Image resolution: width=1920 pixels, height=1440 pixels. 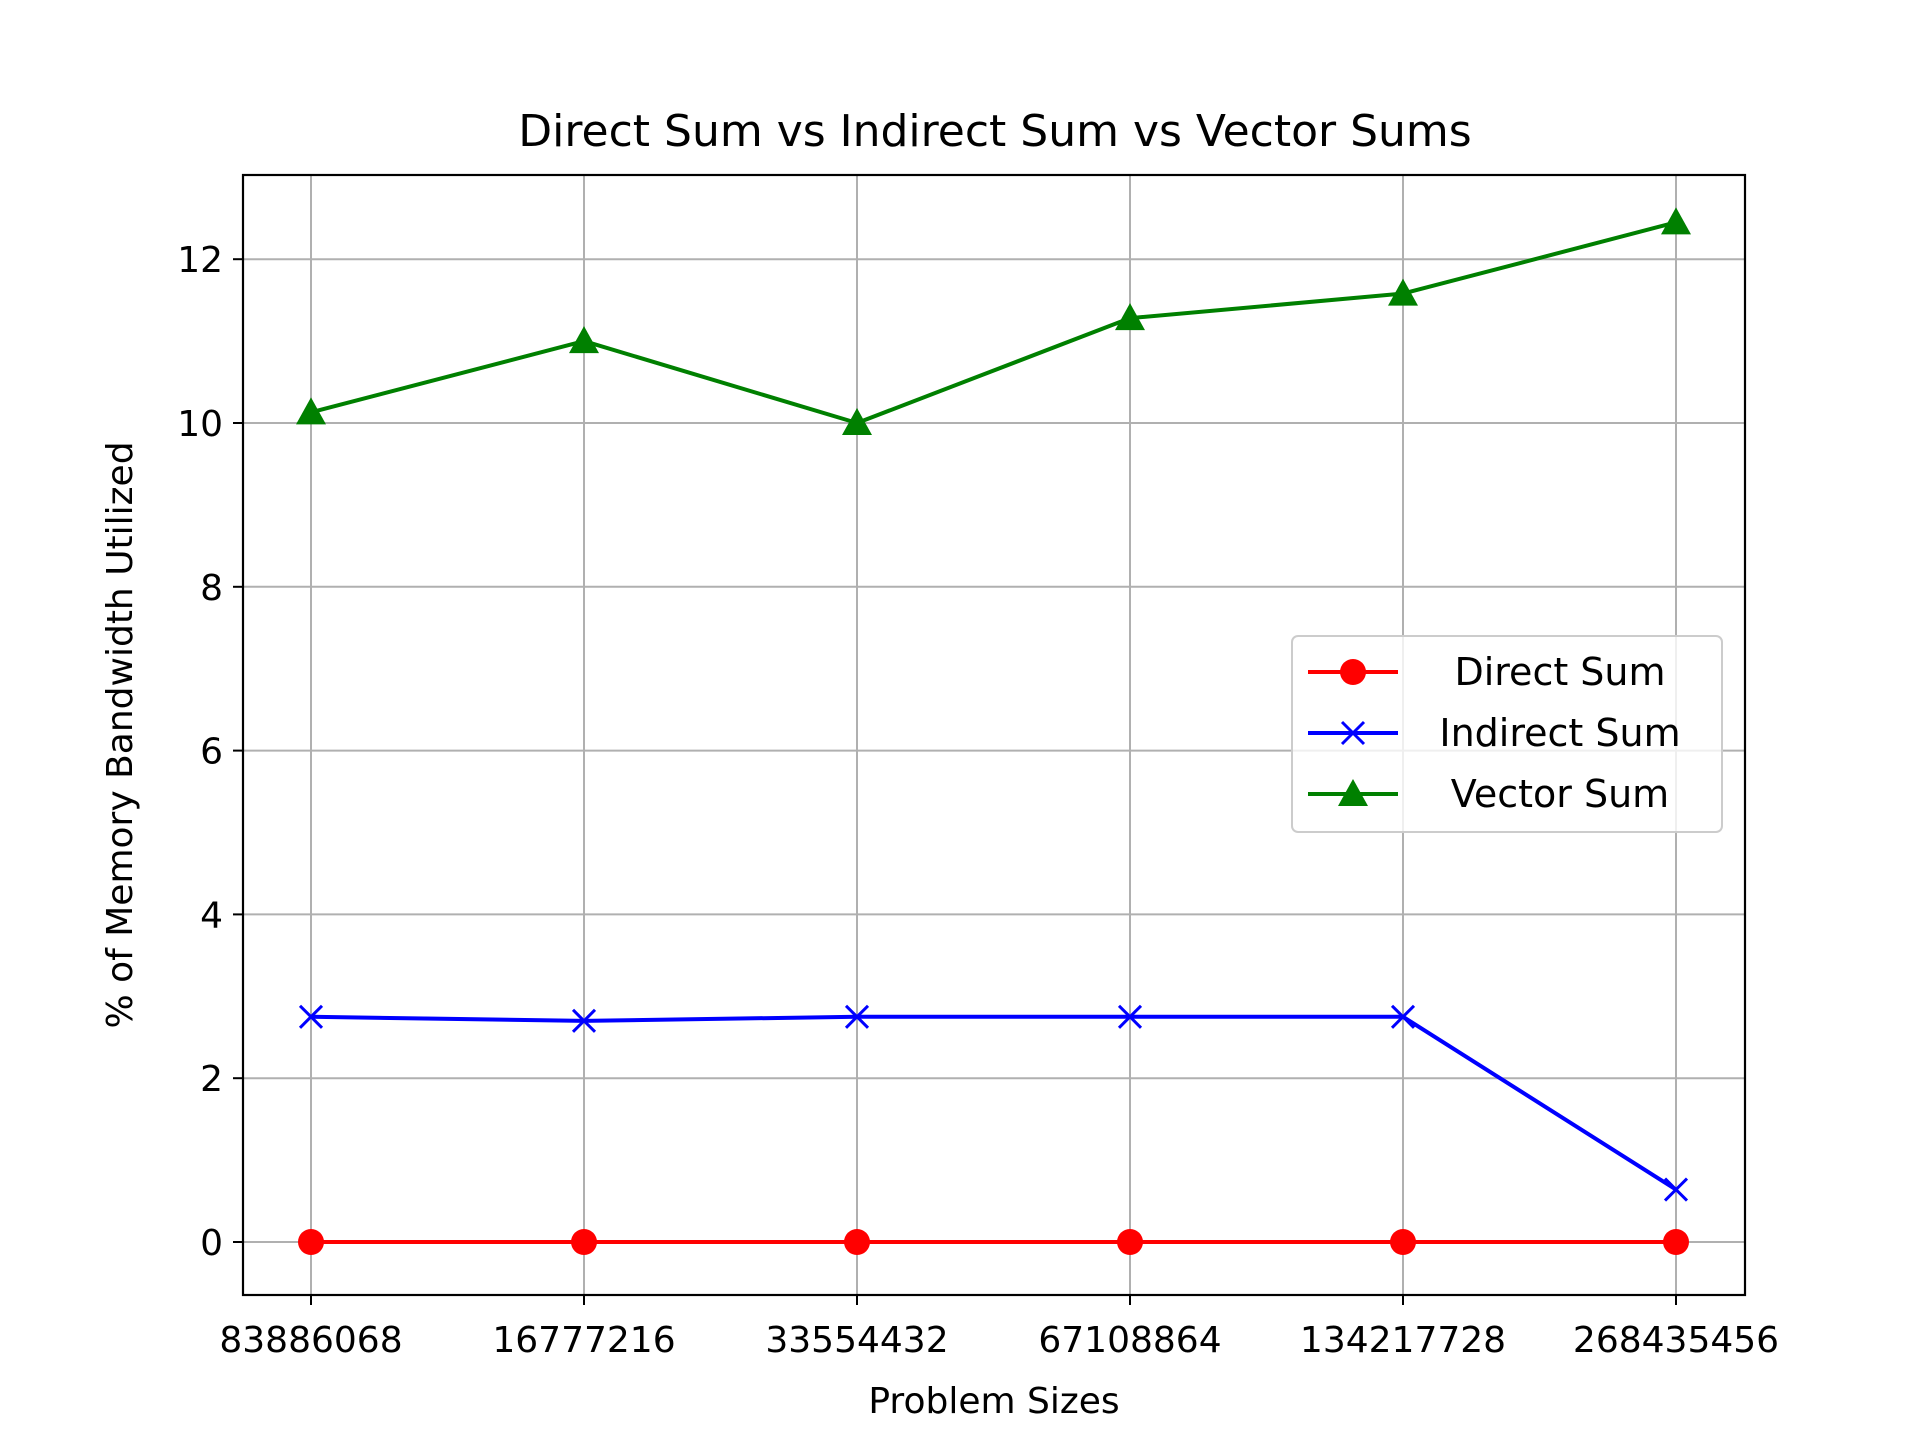 What do you see at coordinates (211, 588) in the screenshot?
I see `y-tick-label: 8` at bounding box center [211, 588].